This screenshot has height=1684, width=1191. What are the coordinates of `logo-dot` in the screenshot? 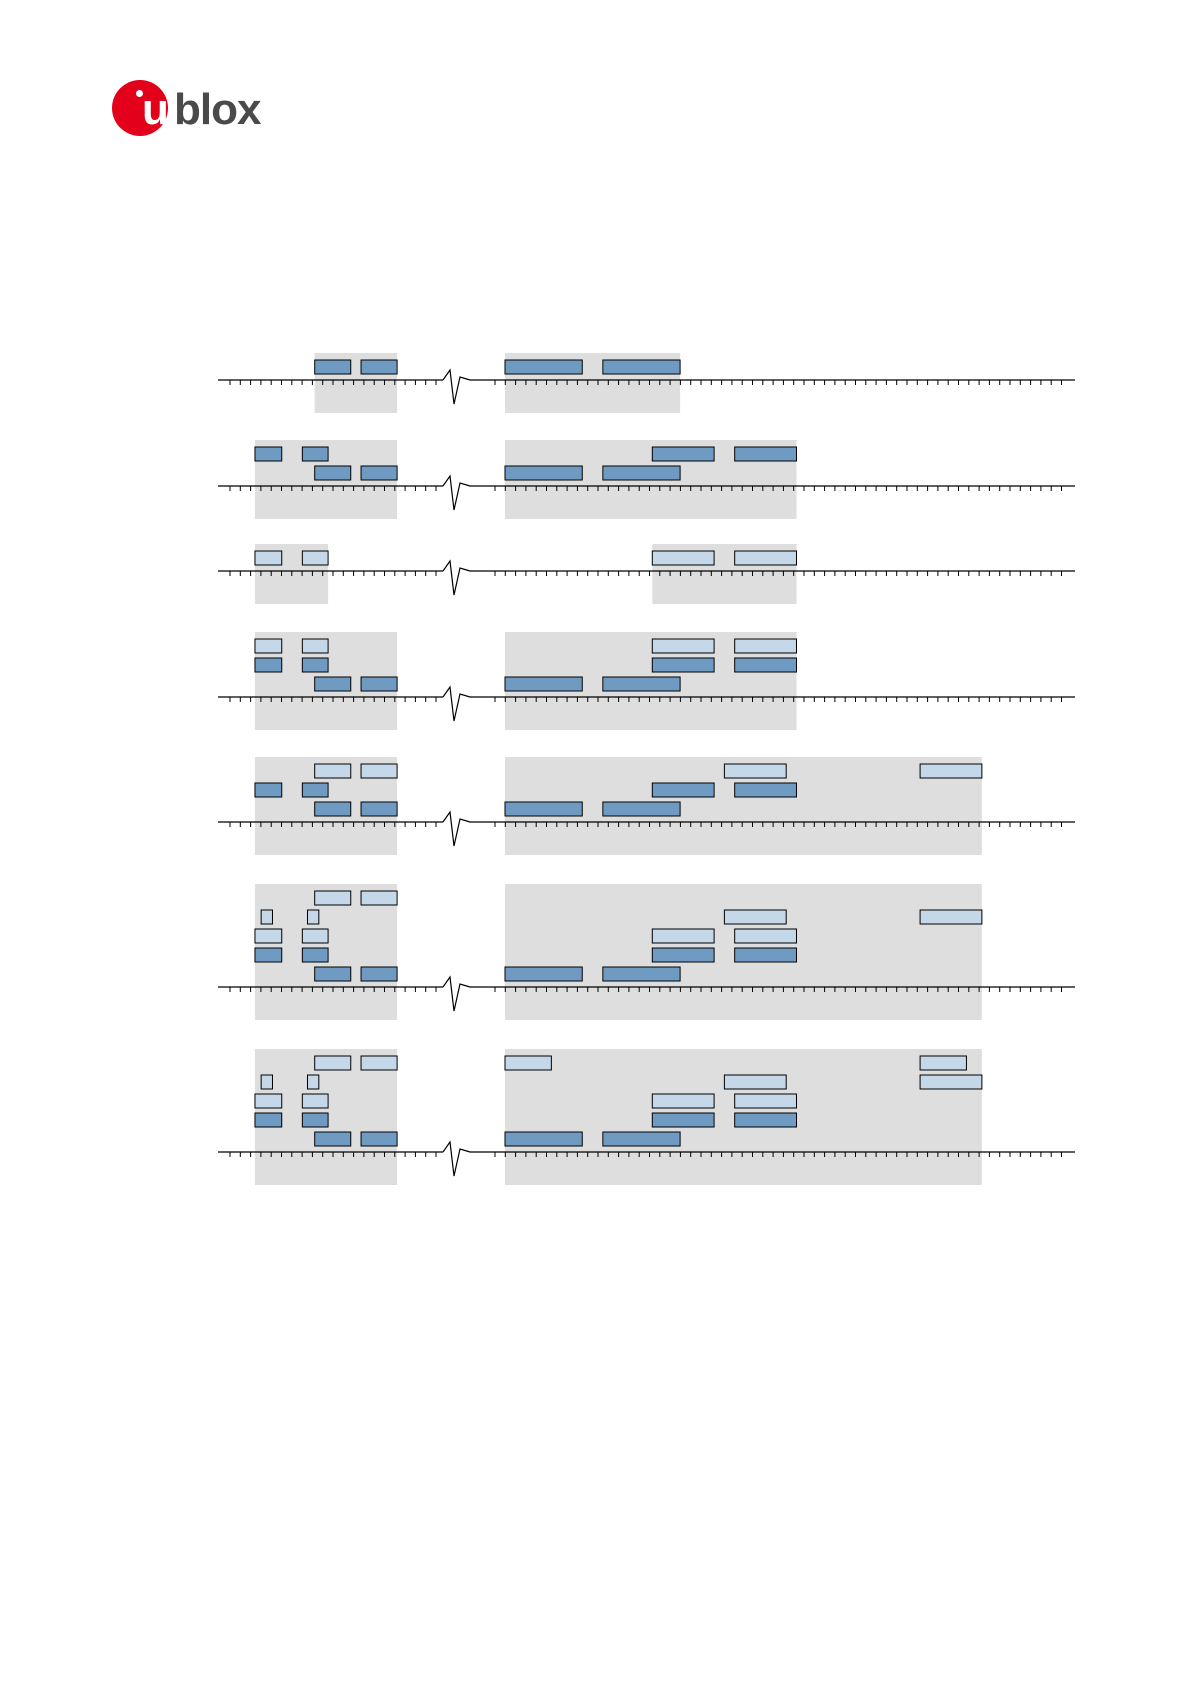 It's located at (139, 93).